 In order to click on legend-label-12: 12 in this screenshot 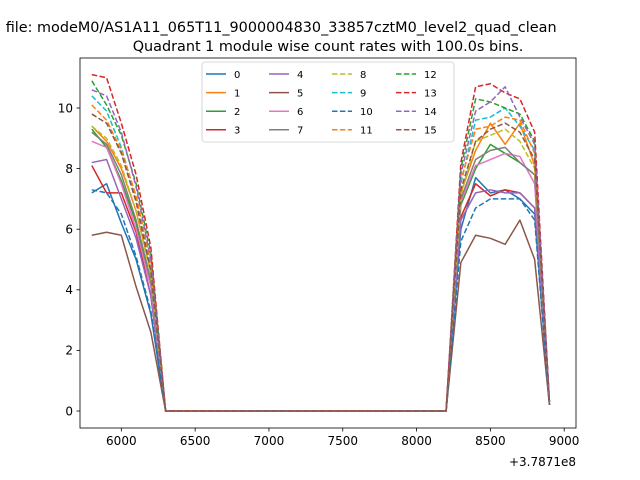, I will do `click(430, 75)`.